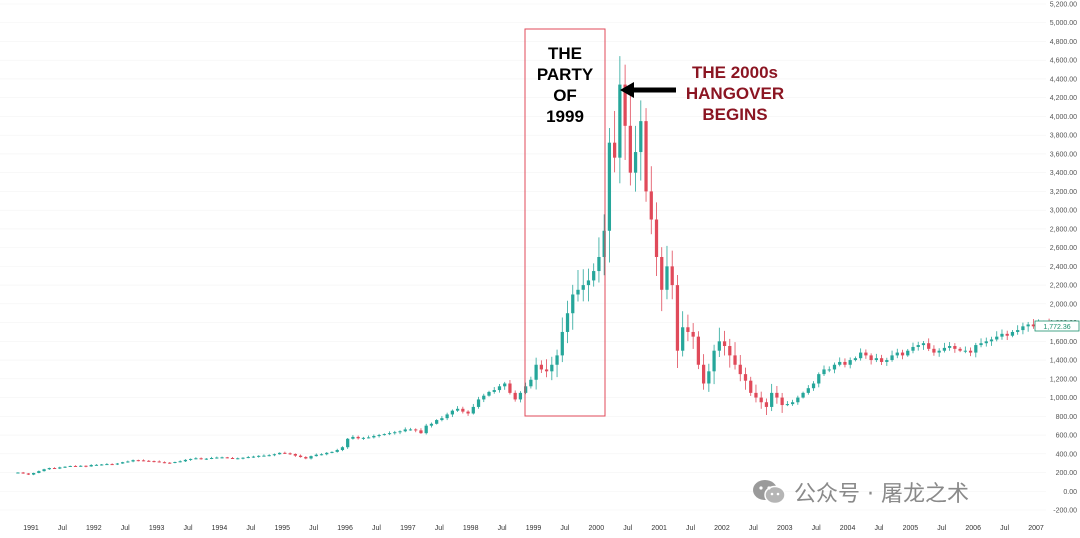  What do you see at coordinates (1063, 61) in the screenshot?
I see `y-tick-label: 4,600.00` at bounding box center [1063, 61].